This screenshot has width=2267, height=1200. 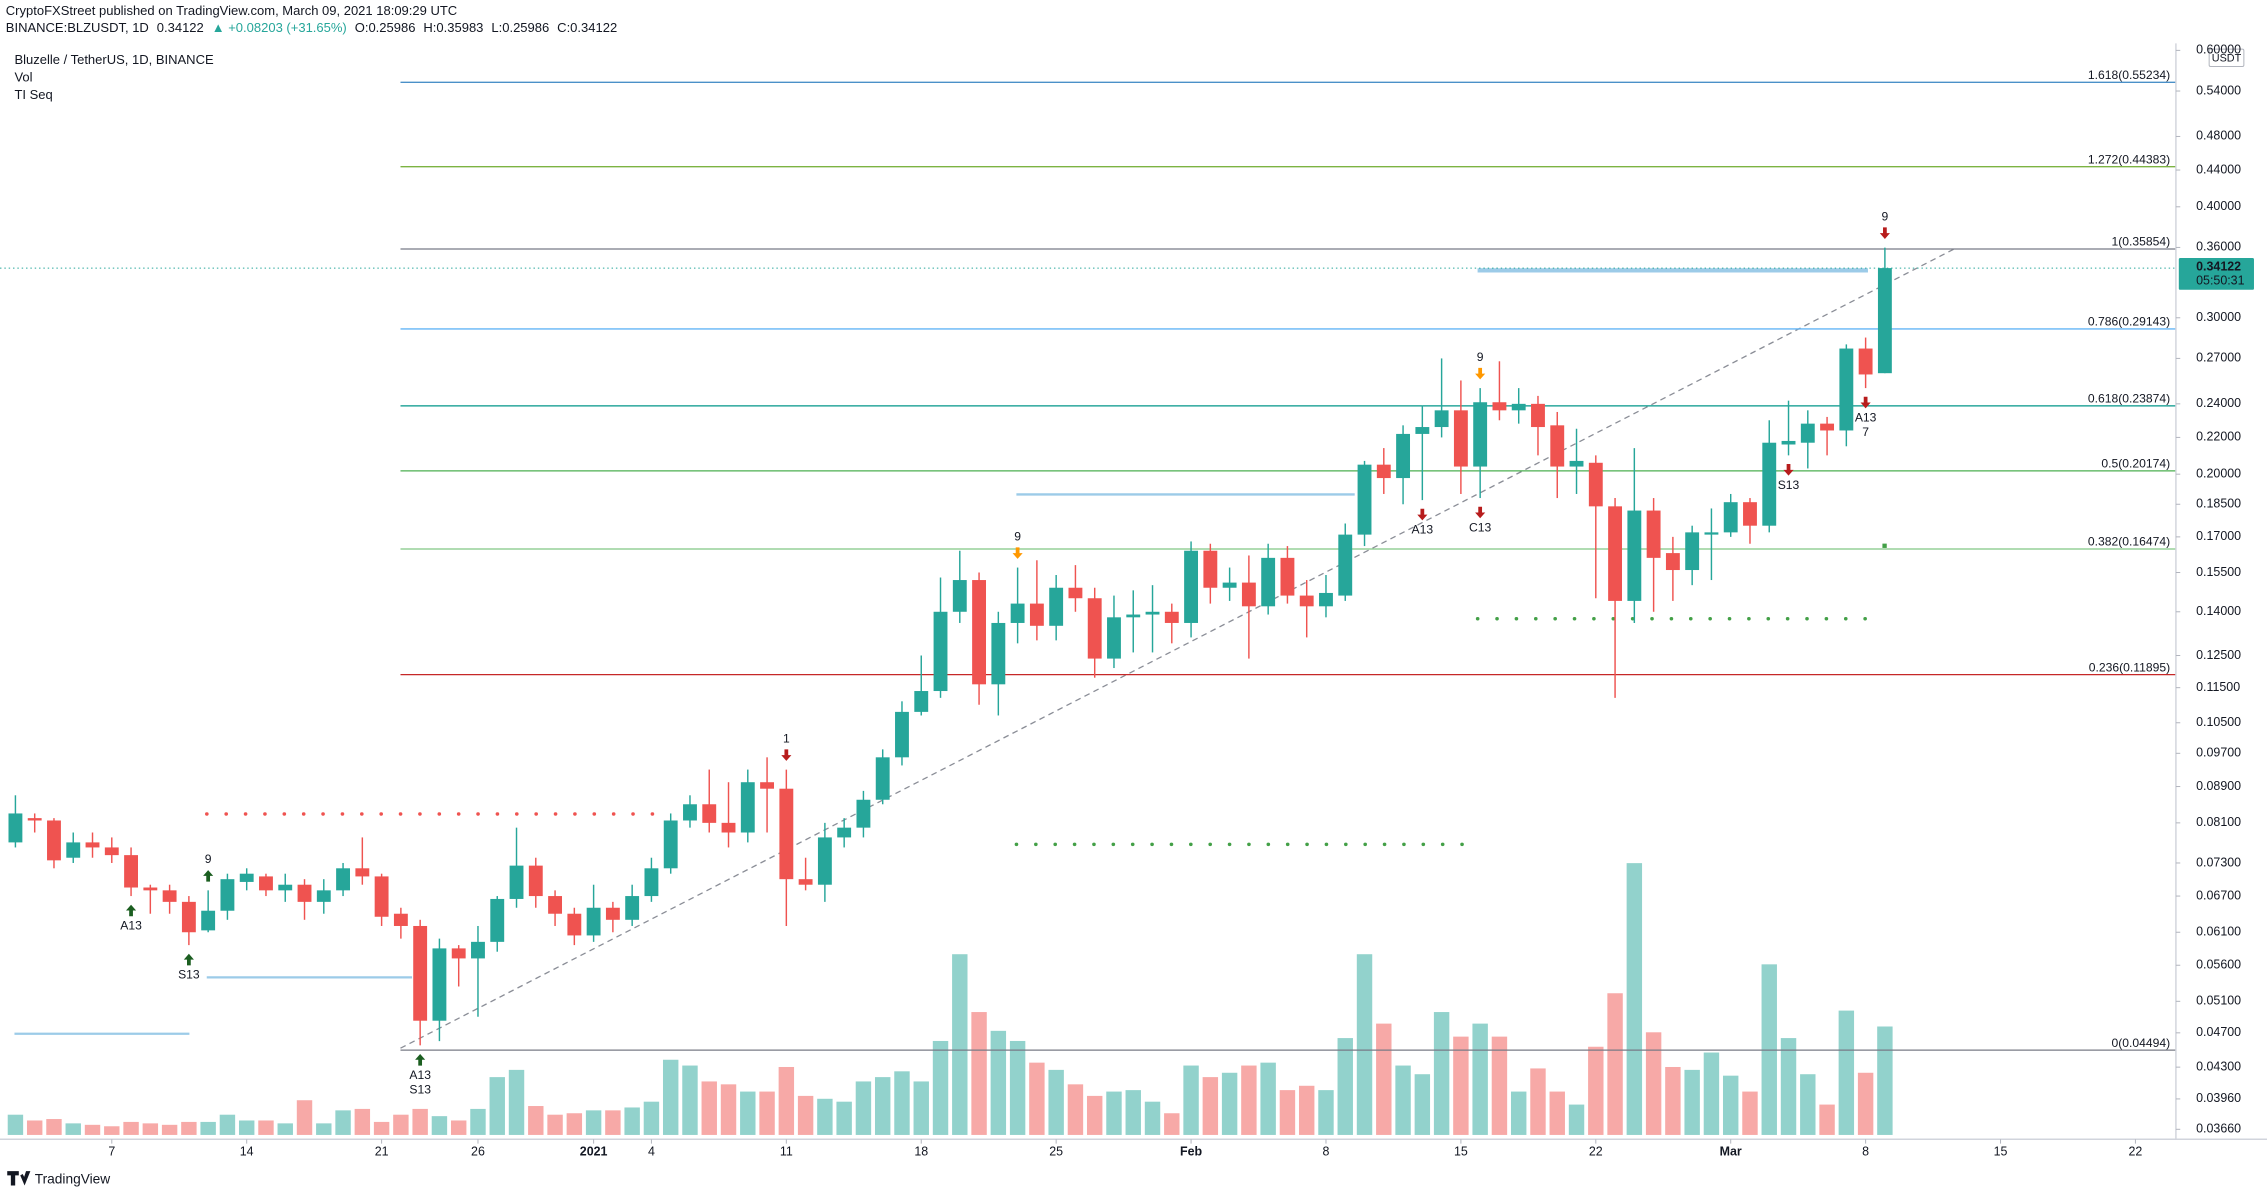 I want to click on y-tick-label: 0.03960, so click(x=2218, y=1098).